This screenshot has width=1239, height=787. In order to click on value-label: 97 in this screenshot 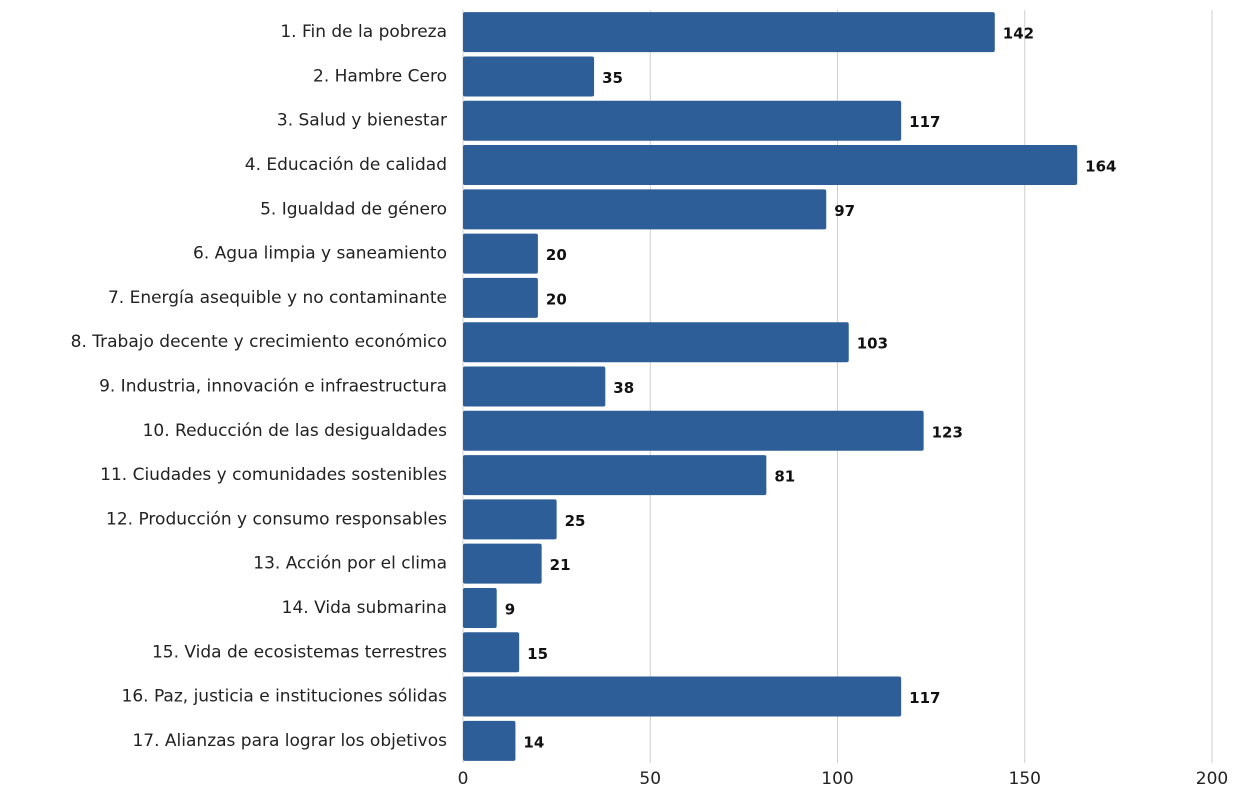, I will do `click(844, 211)`.